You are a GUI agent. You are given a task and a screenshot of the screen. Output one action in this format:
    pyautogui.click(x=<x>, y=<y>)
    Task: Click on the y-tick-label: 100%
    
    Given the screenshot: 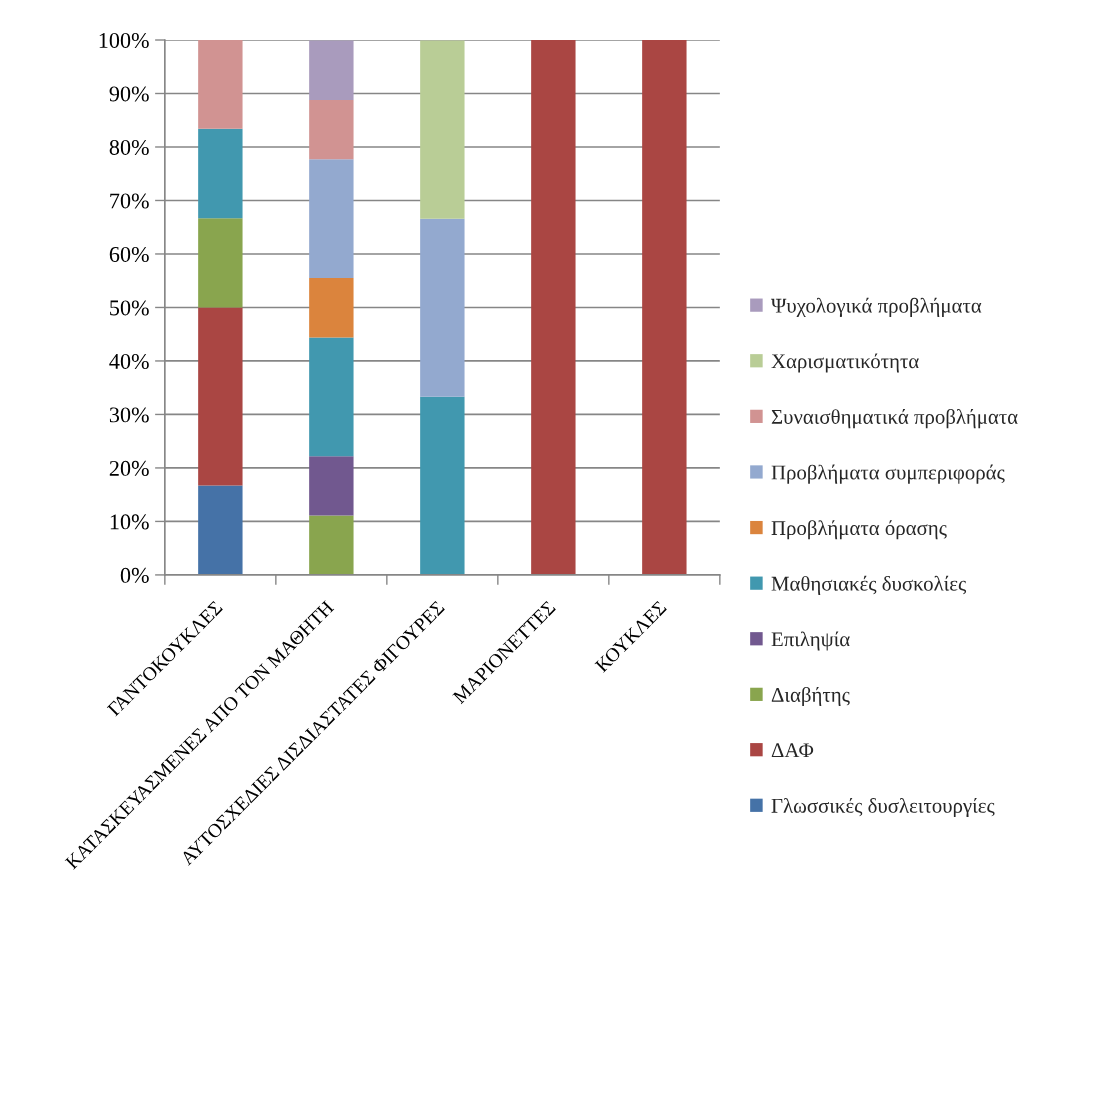 What is the action you would take?
    pyautogui.click(x=124, y=40)
    